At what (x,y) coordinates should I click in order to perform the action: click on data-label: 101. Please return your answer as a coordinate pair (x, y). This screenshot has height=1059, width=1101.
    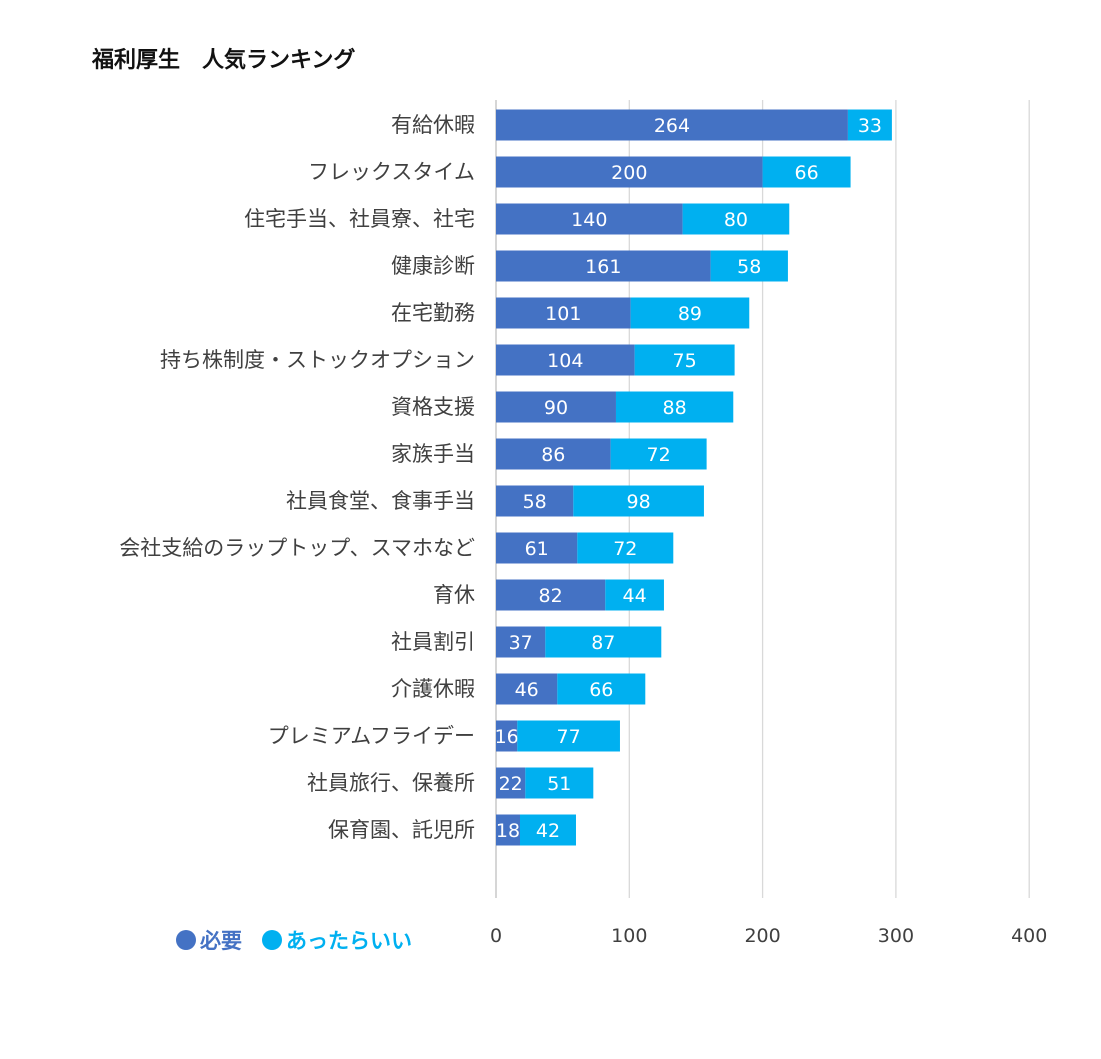
    Looking at the image, I should click on (563, 314).